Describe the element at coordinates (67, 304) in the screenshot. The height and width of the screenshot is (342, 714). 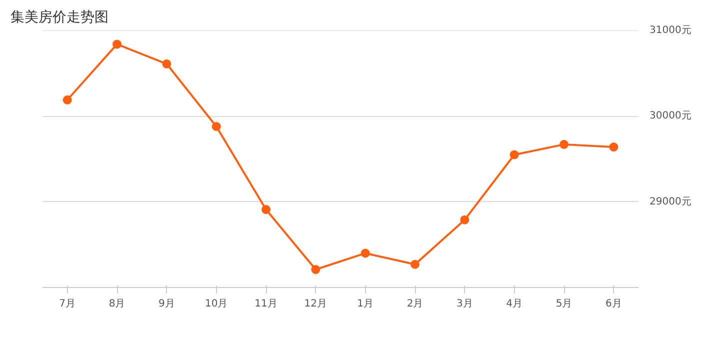
I see `x-tick-label: 7月` at that location.